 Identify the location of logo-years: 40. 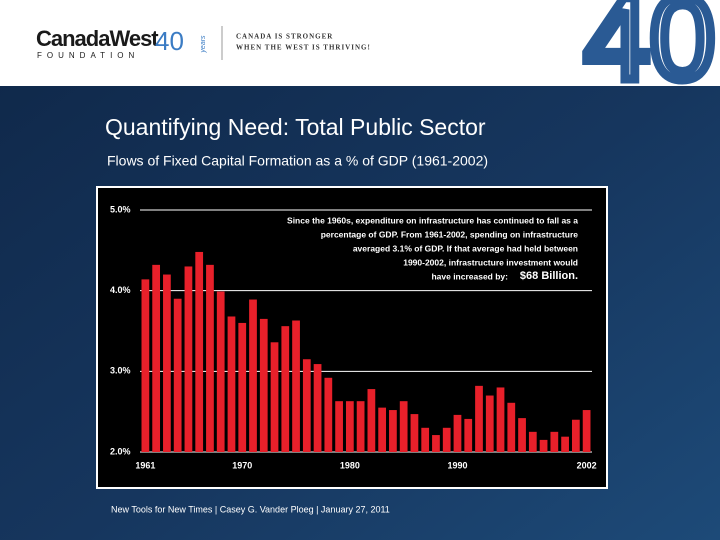
(169, 41).